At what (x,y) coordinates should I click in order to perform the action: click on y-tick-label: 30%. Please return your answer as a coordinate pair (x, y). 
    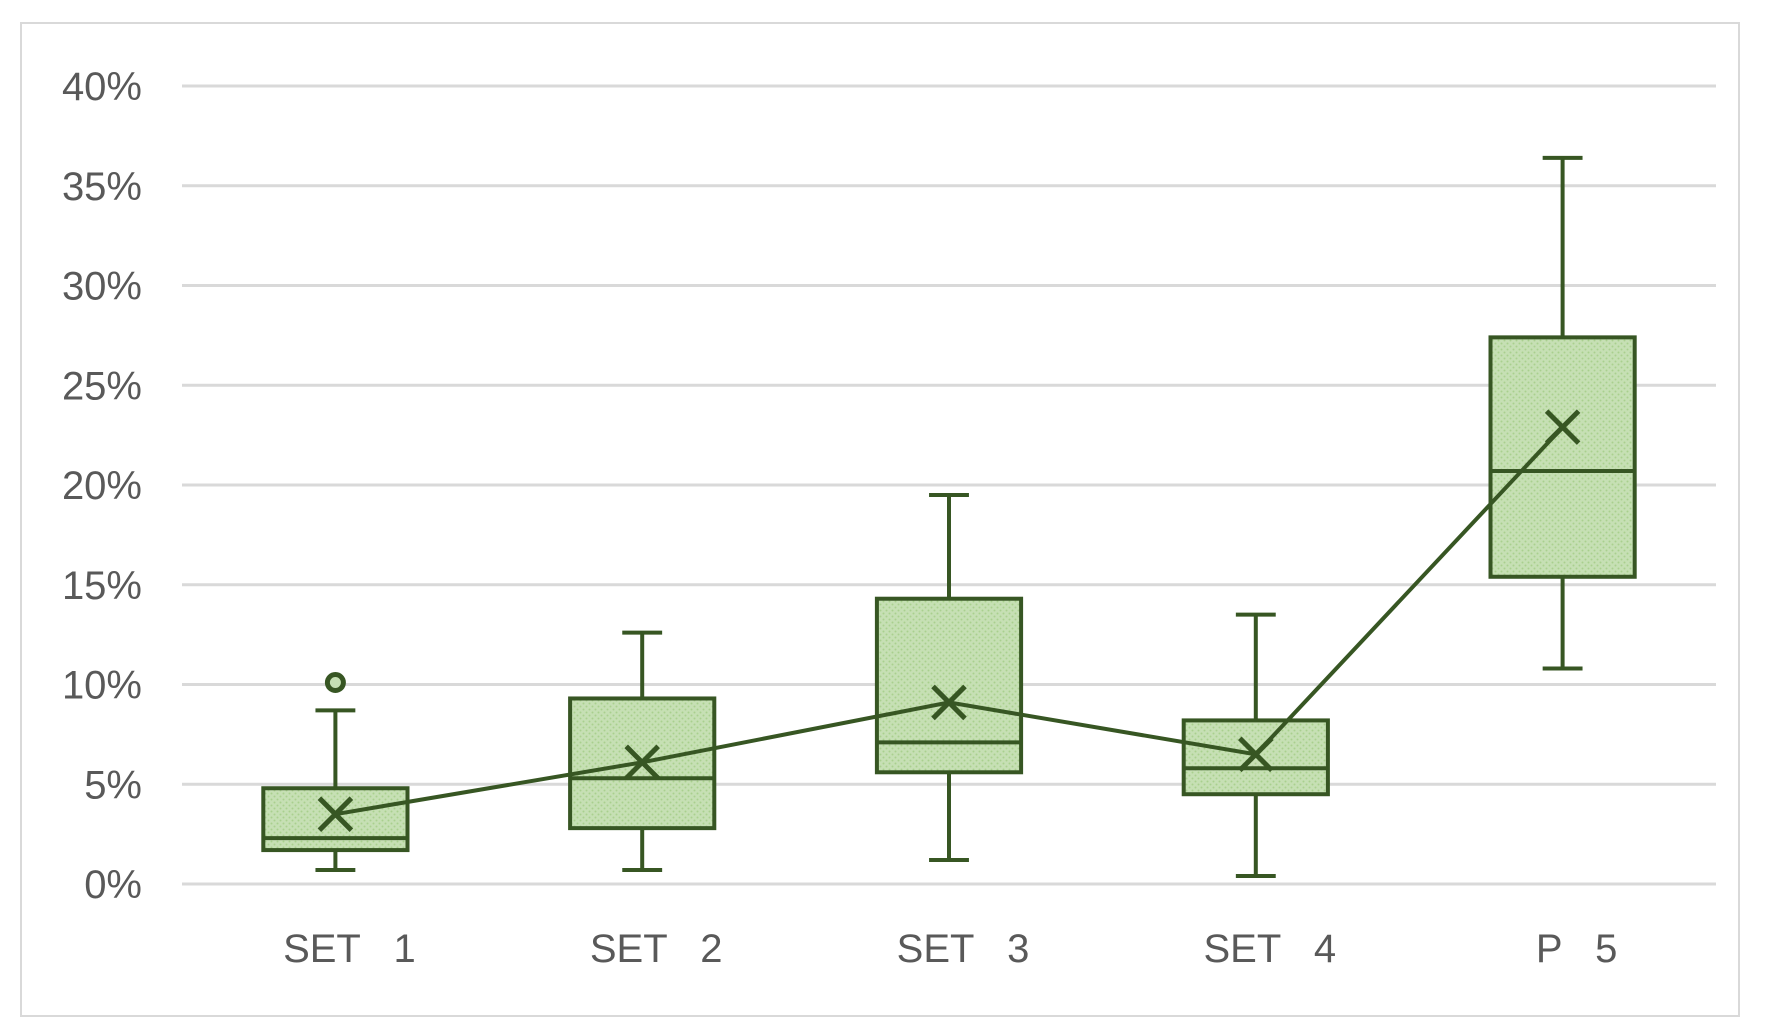
    Looking at the image, I should click on (102, 287).